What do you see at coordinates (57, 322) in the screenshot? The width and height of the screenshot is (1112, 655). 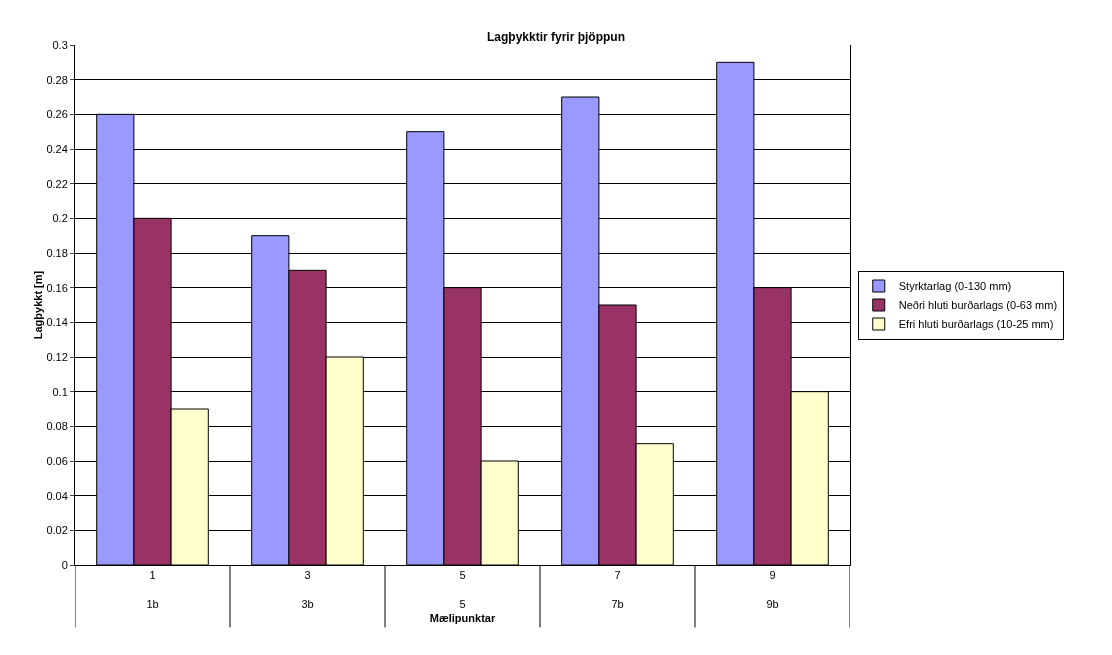 I see `y-tick-label: 0.14` at bounding box center [57, 322].